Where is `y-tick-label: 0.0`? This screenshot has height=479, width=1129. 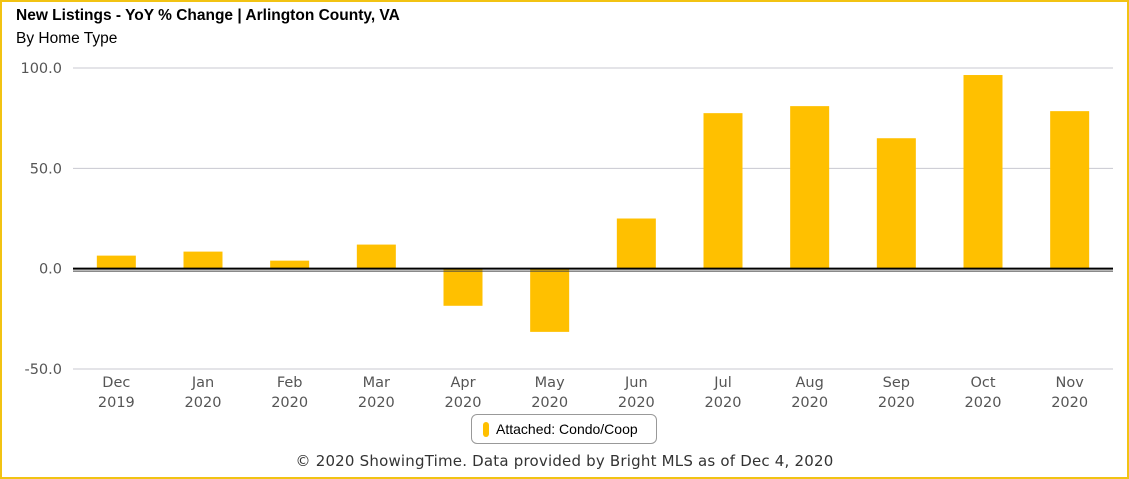 y-tick-label: 0.0 is located at coordinates (50, 270).